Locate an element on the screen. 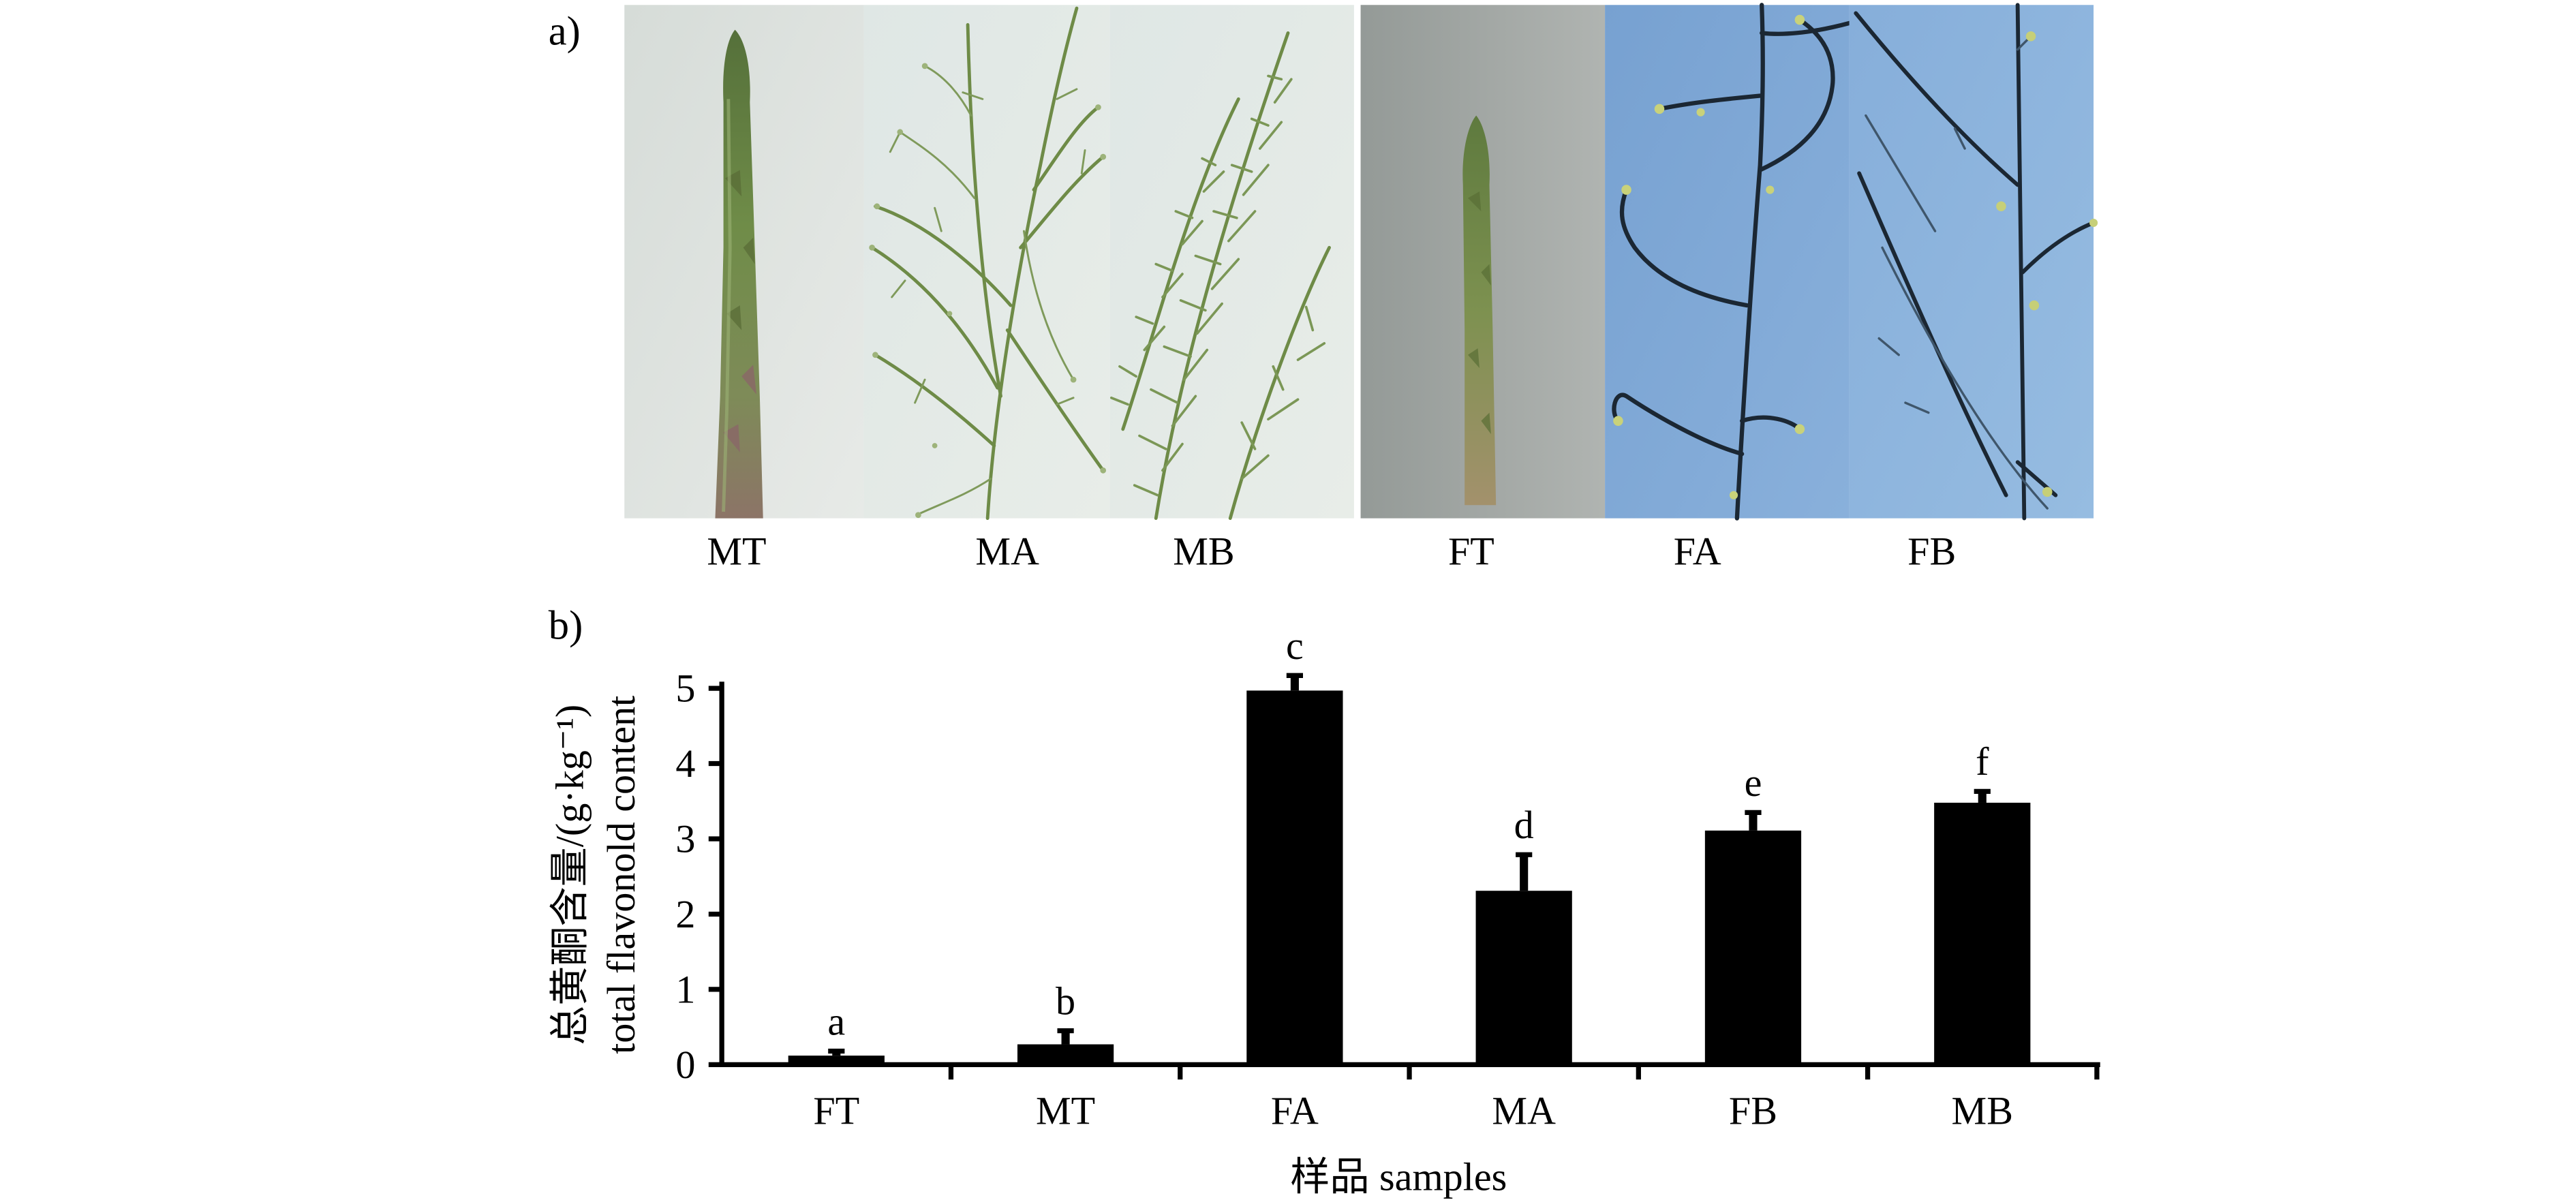 The height and width of the screenshot is (1200, 2576). y-axis-ticks: 0 1 2 3 4 5 is located at coordinates (698, 876).